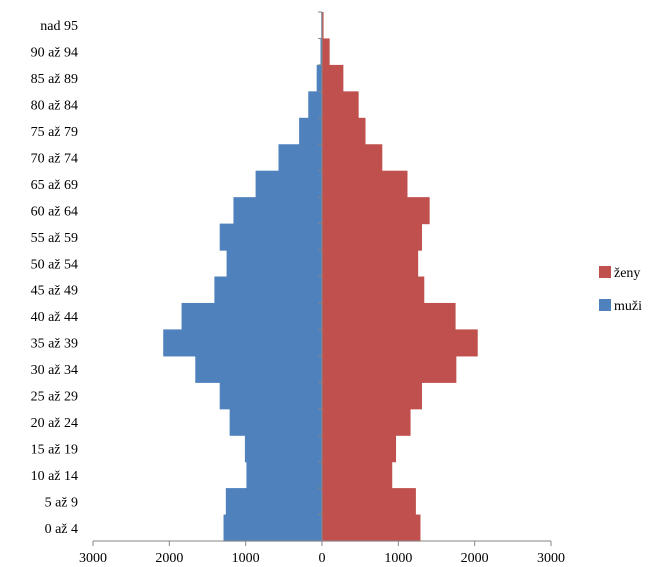  Describe the element at coordinates (627, 273) in the screenshot. I see `legend-label-0: ženy` at that location.